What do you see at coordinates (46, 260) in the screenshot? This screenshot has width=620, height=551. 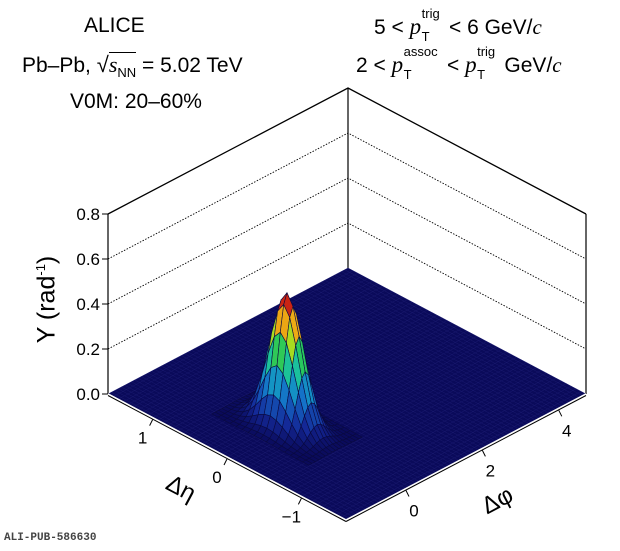 I see `z-axis-label-close: )` at bounding box center [46, 260].